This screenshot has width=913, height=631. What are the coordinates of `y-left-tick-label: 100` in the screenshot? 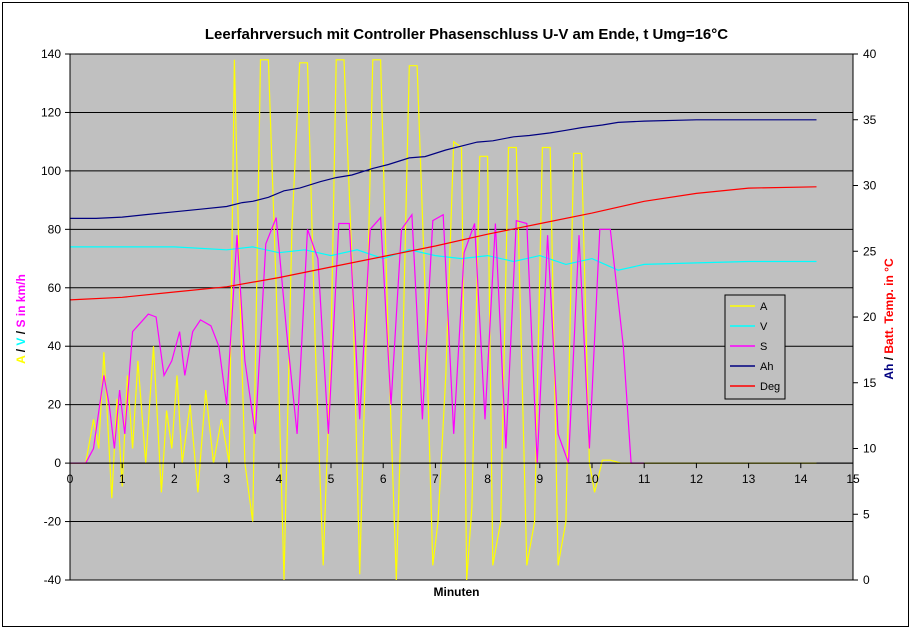 It's located at (51, 171).